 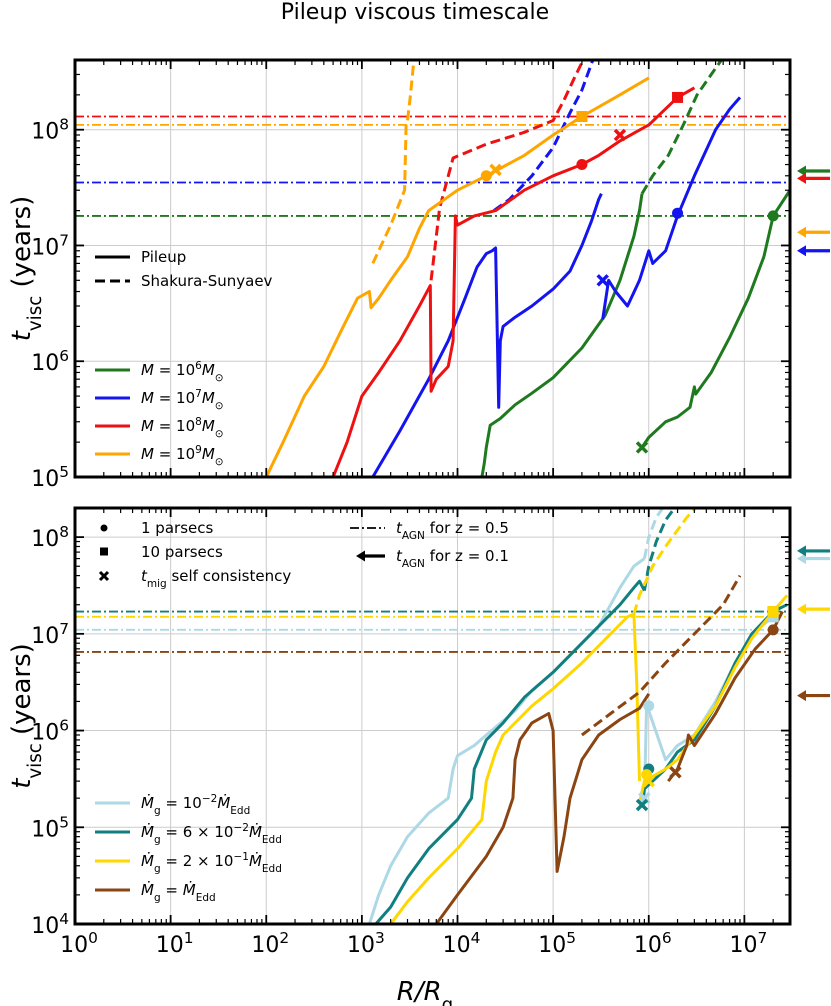 What do you see at coordinates (64, 356) in the screenshot?
I see `y-tick-label-part: 6` at bounding box center [64, 356].